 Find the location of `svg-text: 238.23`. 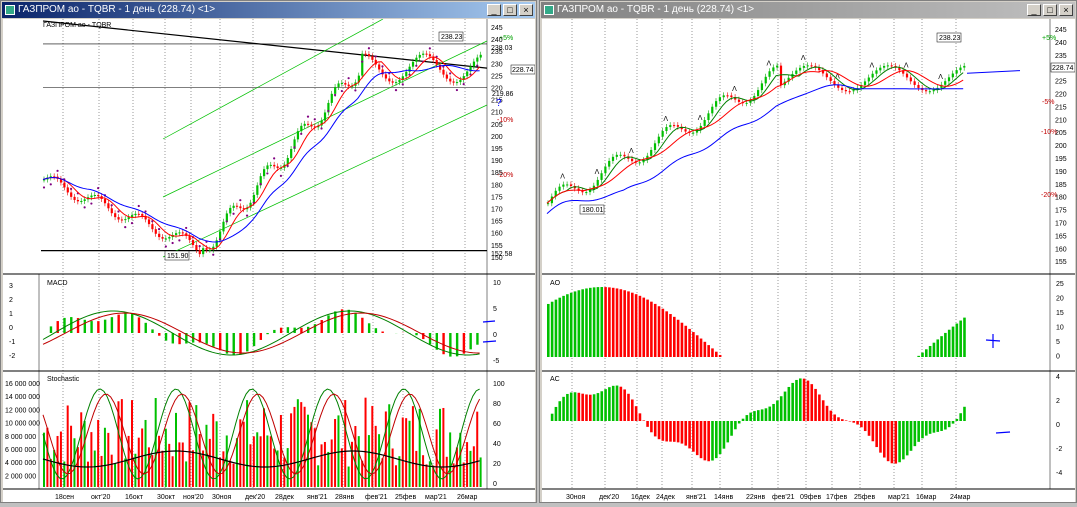

svg-text: 238.23 is located at coordinates (950, 38).